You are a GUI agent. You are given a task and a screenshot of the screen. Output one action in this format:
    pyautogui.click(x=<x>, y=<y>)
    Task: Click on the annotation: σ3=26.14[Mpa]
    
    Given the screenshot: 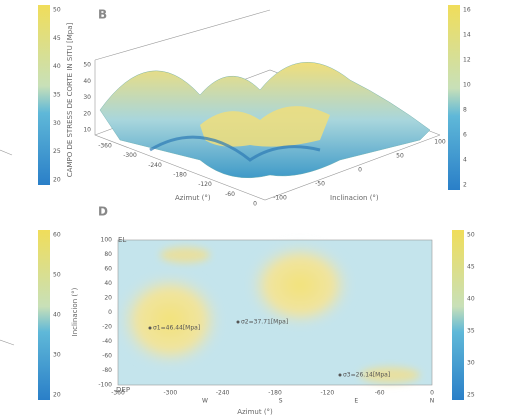 What is the action you would take?
    pyautogui.click(x=366, y=375)
    